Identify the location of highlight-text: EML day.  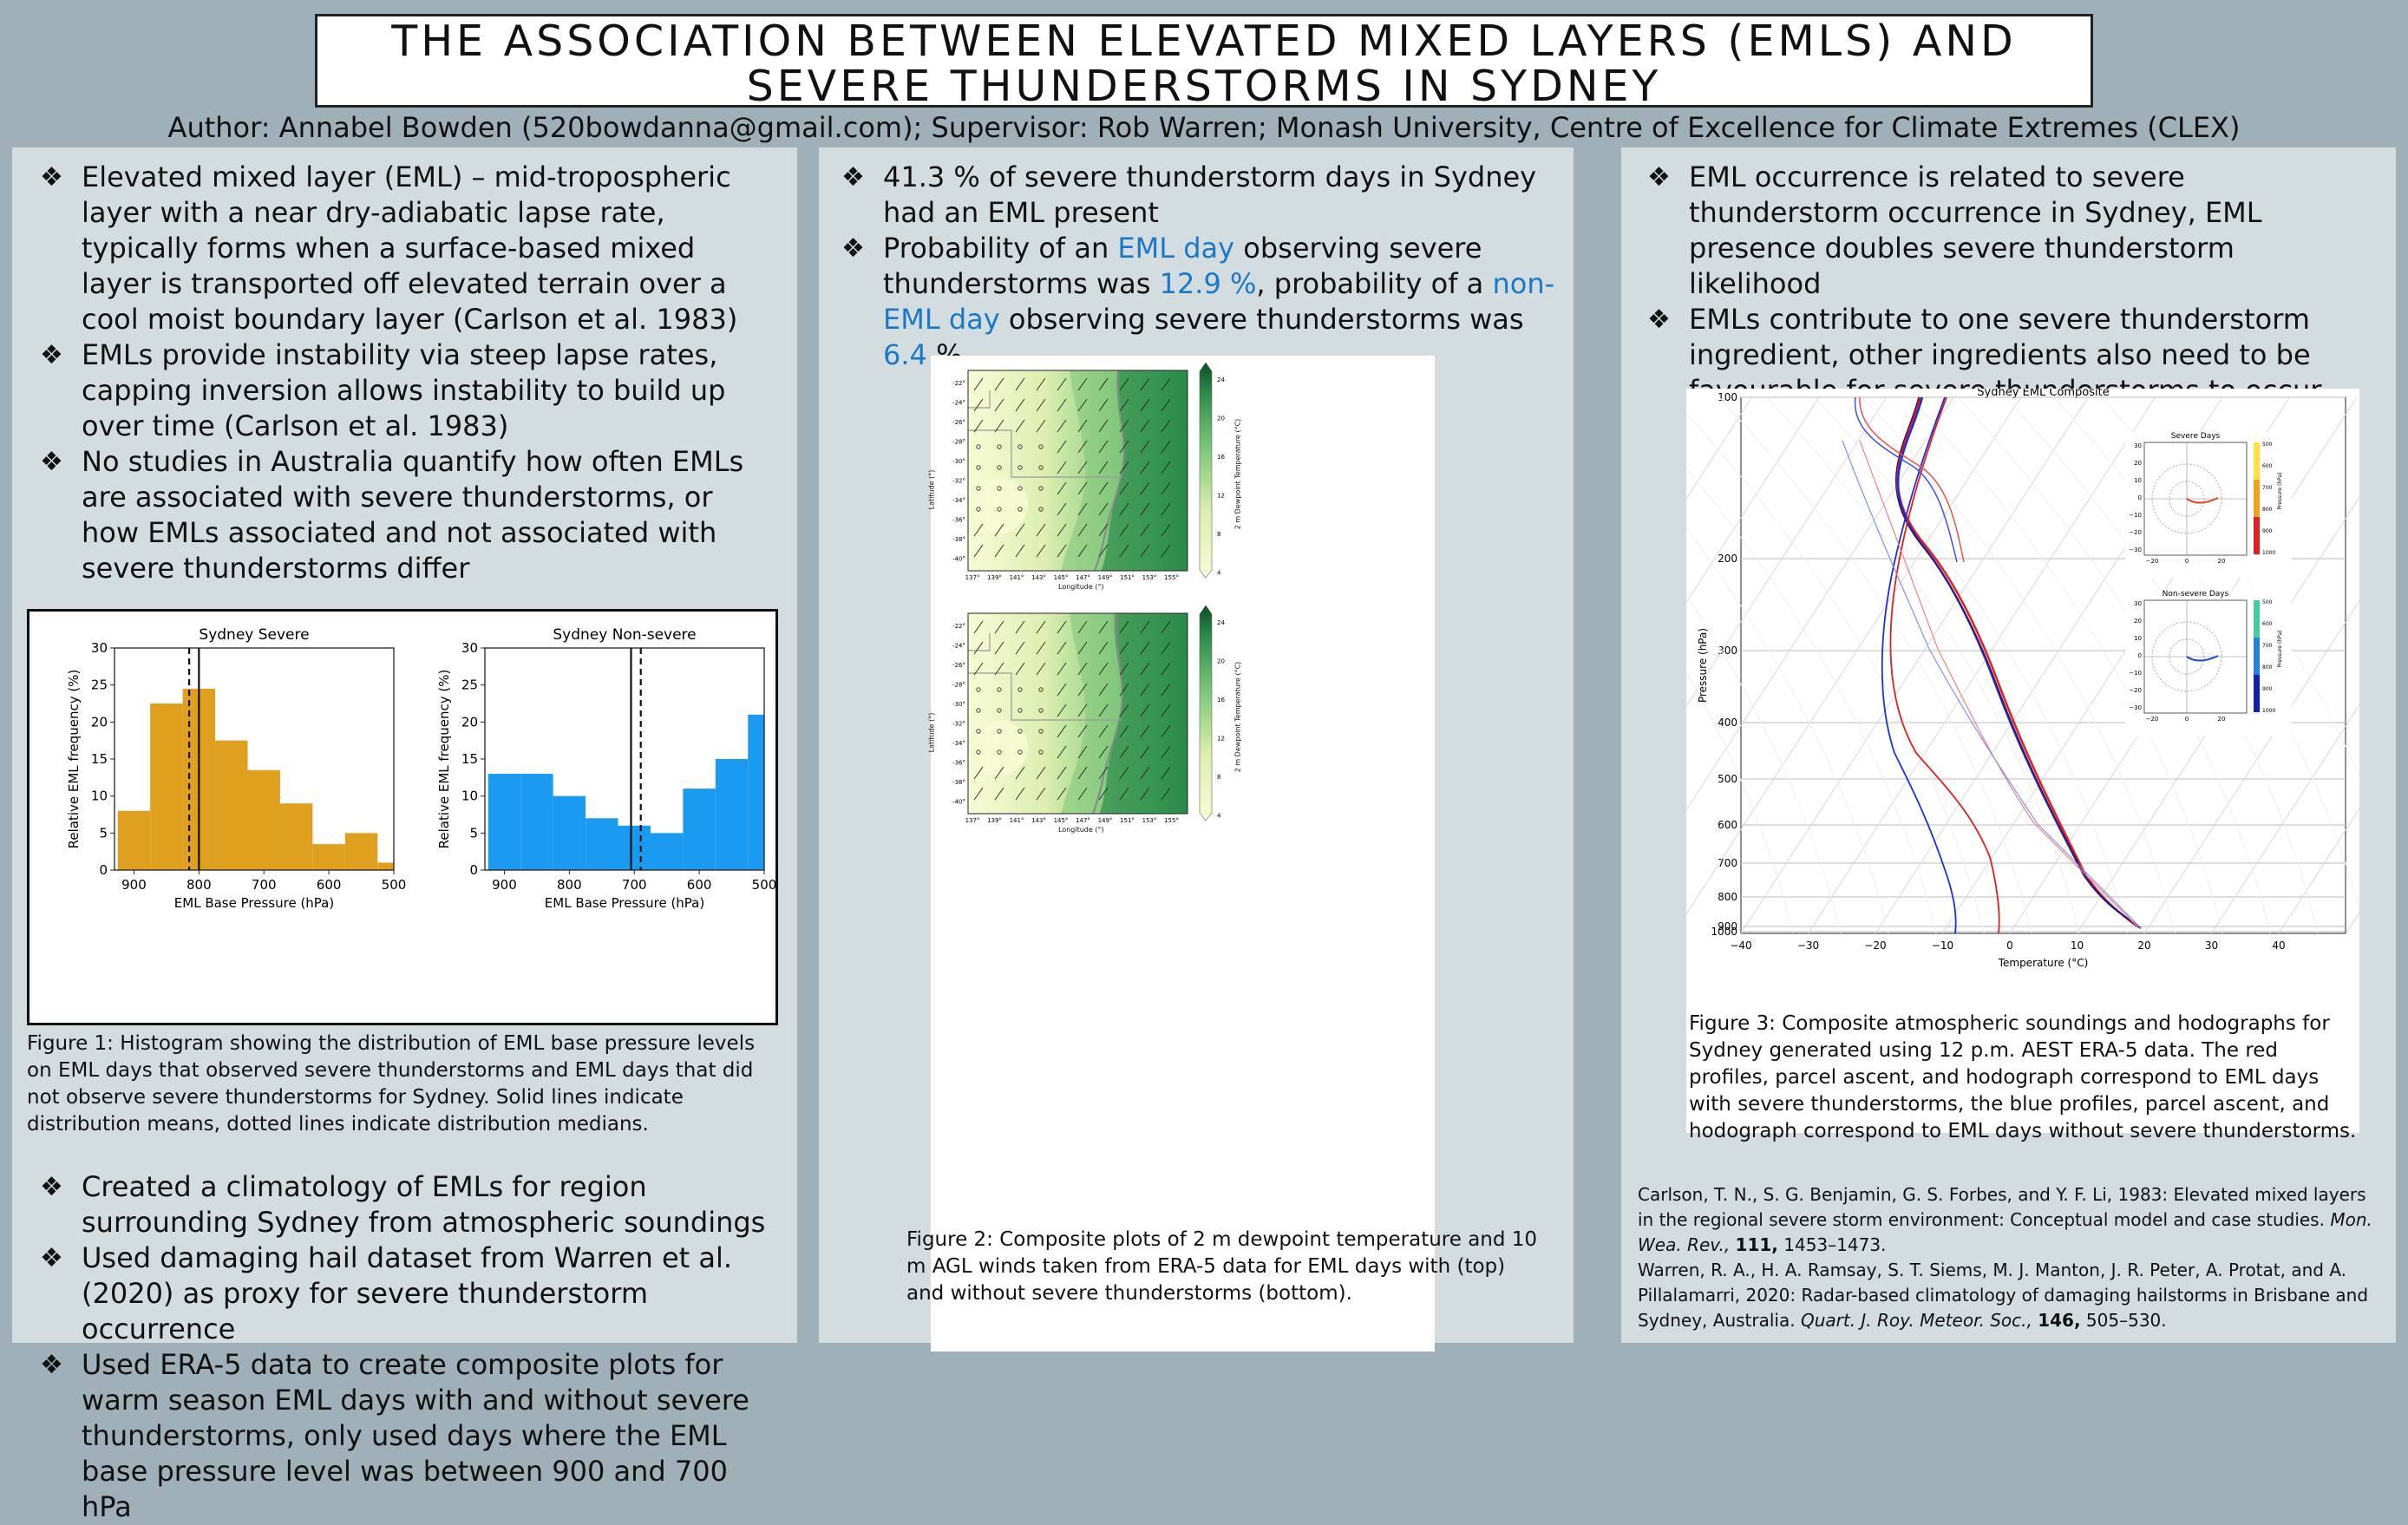
(1176, 248).